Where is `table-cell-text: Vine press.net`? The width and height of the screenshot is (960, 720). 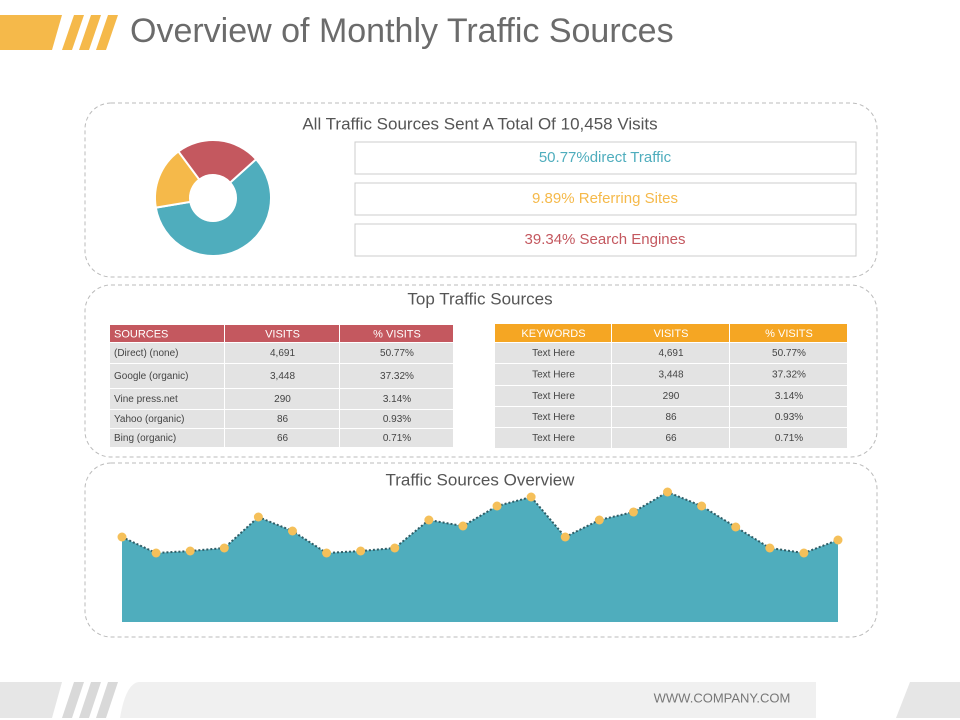 table-cell-text: Vine press.net is located at coordinates (146, 399).